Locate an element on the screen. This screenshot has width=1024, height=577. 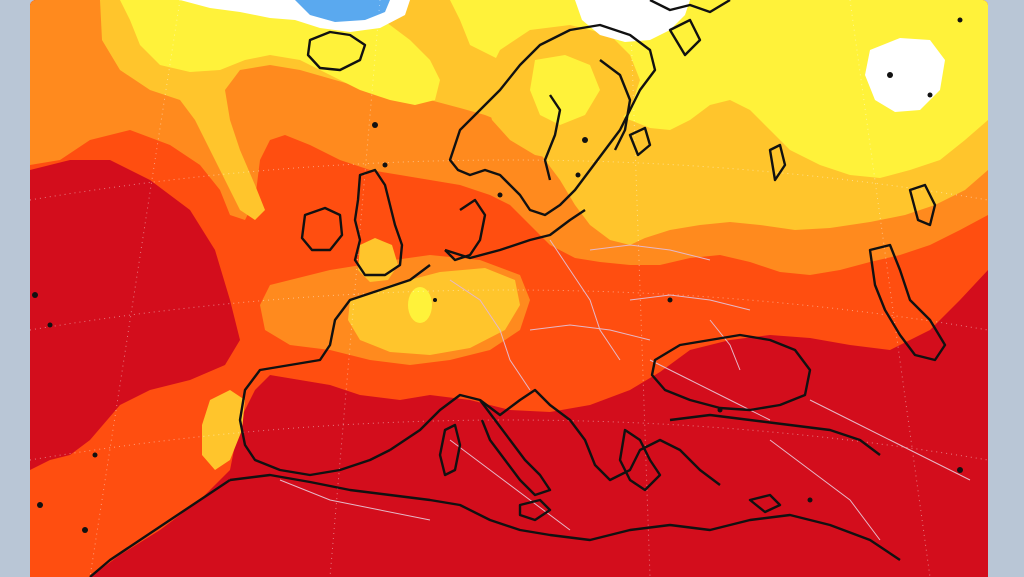
coast-sicily is located at coordinates (535, 510).